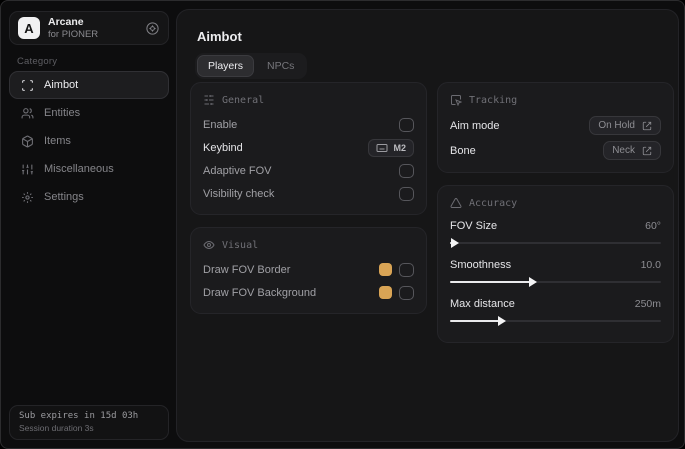 This screenshot has height=449, width=685. What do you see at coordinates (308, 124) in the screenshot?
I see `setting-row-enable: Enable` at bounding box center [308, 124].